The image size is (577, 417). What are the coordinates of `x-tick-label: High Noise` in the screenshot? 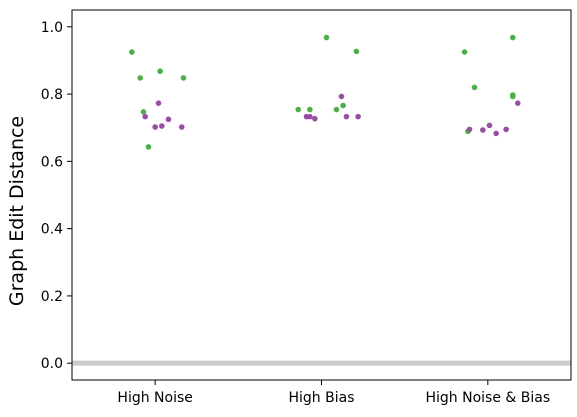 It's located at (154, 398).